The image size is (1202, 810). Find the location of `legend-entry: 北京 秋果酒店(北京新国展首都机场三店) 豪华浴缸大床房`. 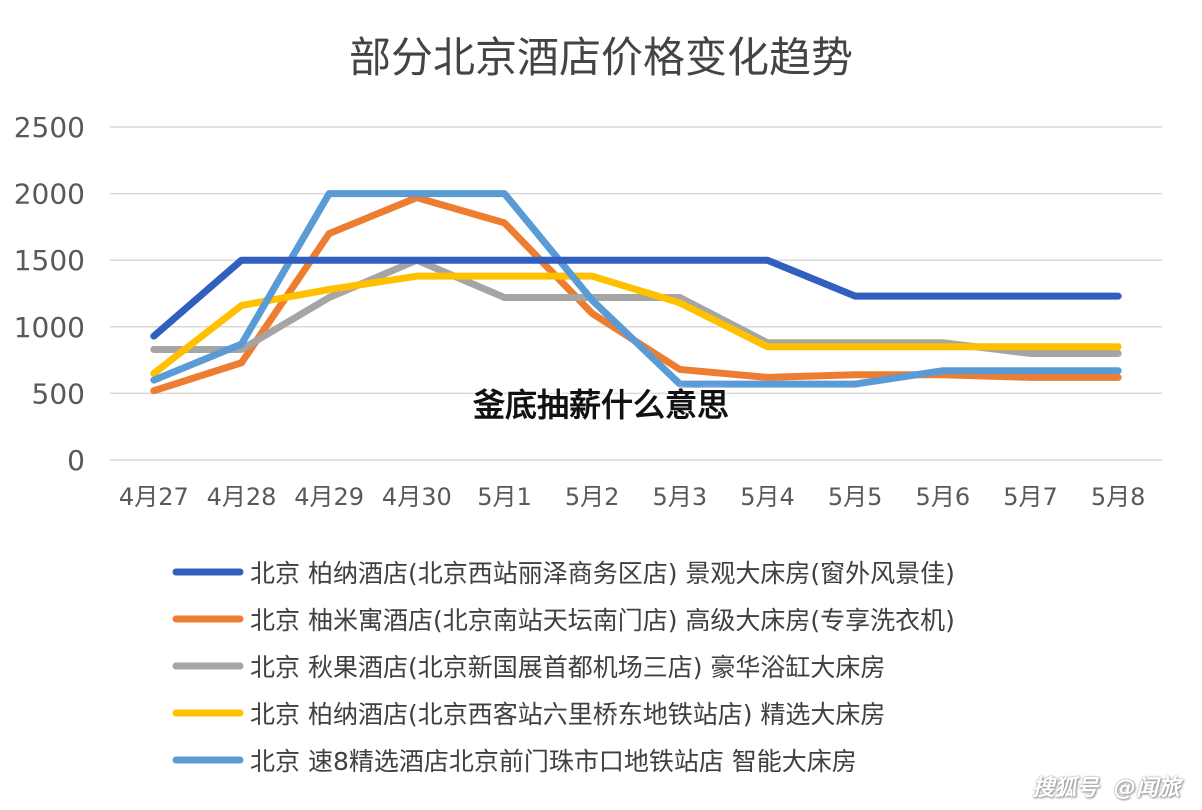

legend-entry: 北京 秋果酒店(北京新国展首都机场三店) 豪华浴缸大床房 is located at coordinates (567, 667).